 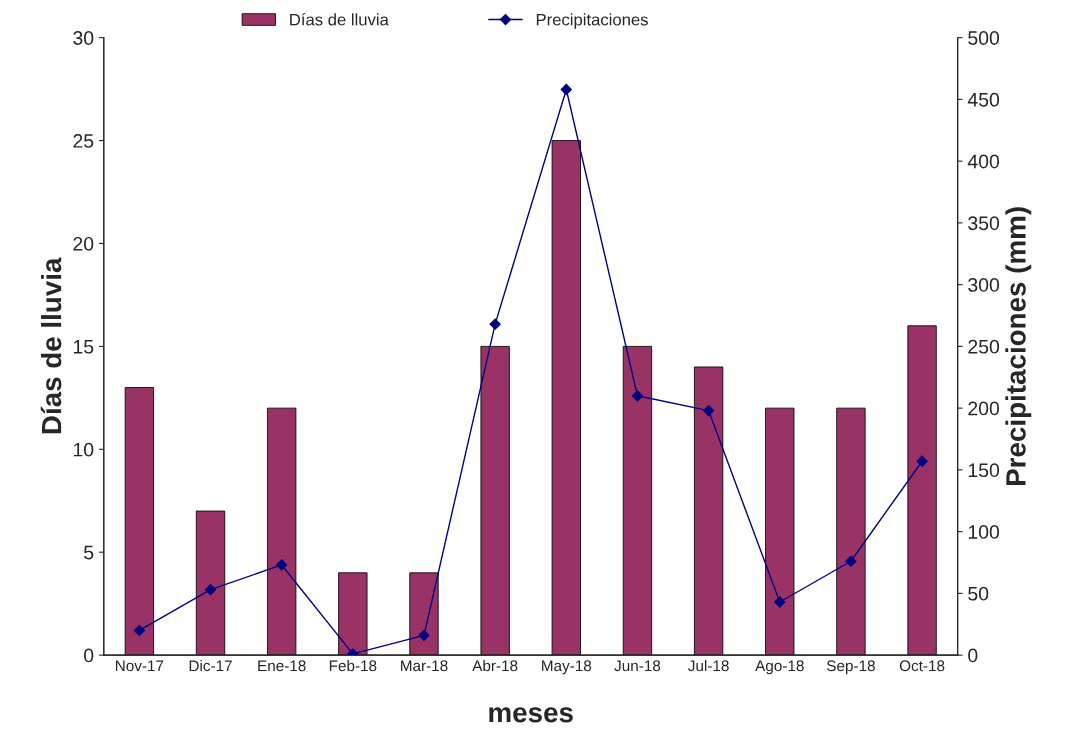 What do you see at coordinates (83, 243) in the screenshot?
I see `y-tick-label: 20` at bounding box center [83, 243].